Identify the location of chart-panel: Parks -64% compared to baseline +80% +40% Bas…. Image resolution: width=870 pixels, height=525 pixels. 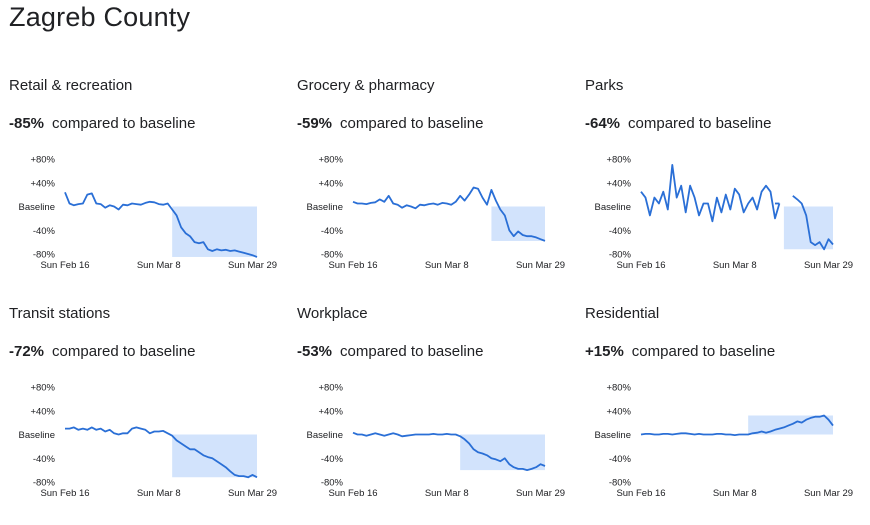
(725, 187).